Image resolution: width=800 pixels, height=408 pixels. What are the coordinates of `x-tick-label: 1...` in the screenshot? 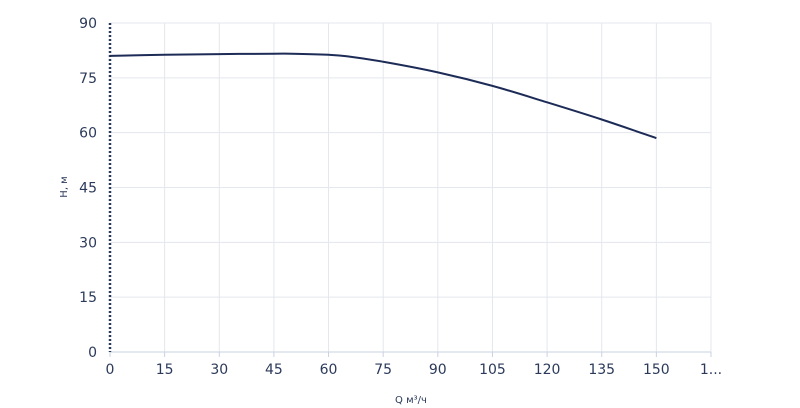 It's located at (711, 370).